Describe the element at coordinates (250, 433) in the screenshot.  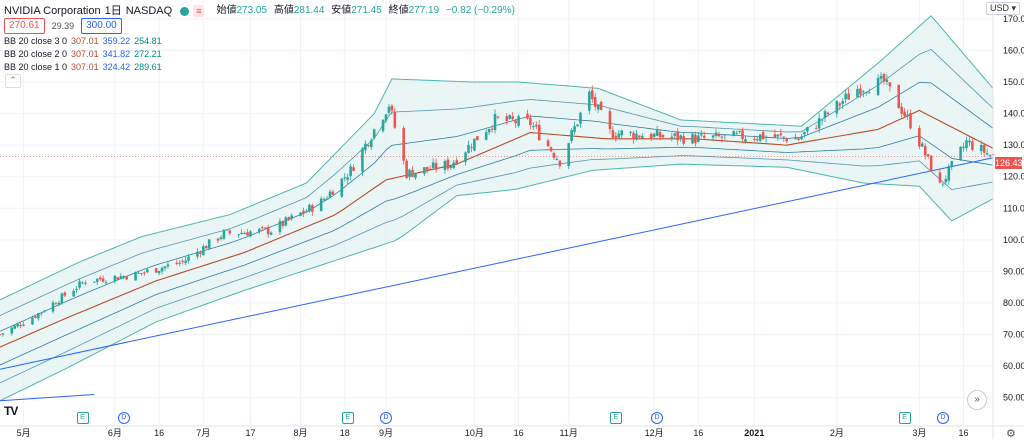
I see `time-tick-label: 17` at that location.